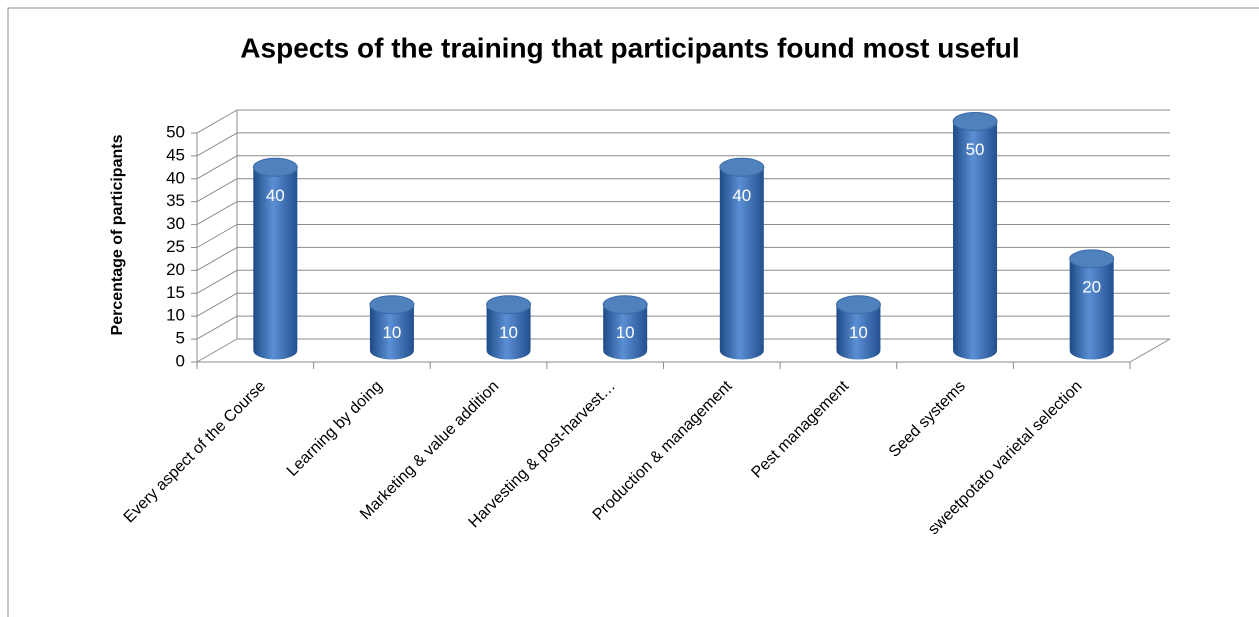  I want to click on x-tick-label: Production & management, so click(663, 450).